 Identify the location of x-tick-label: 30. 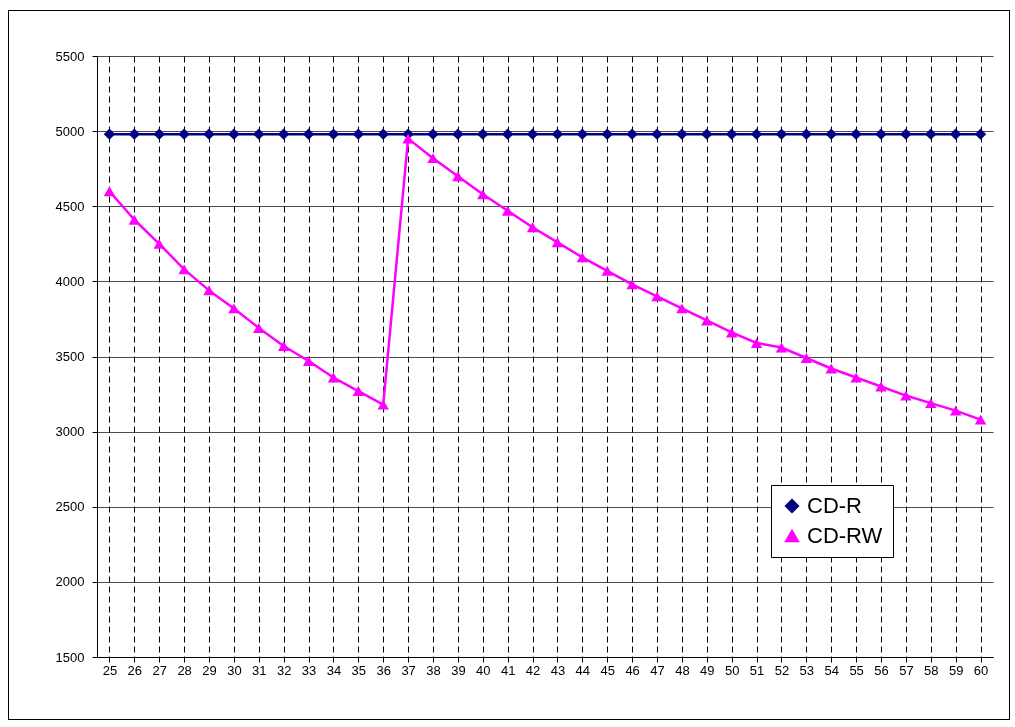
(234, 670).